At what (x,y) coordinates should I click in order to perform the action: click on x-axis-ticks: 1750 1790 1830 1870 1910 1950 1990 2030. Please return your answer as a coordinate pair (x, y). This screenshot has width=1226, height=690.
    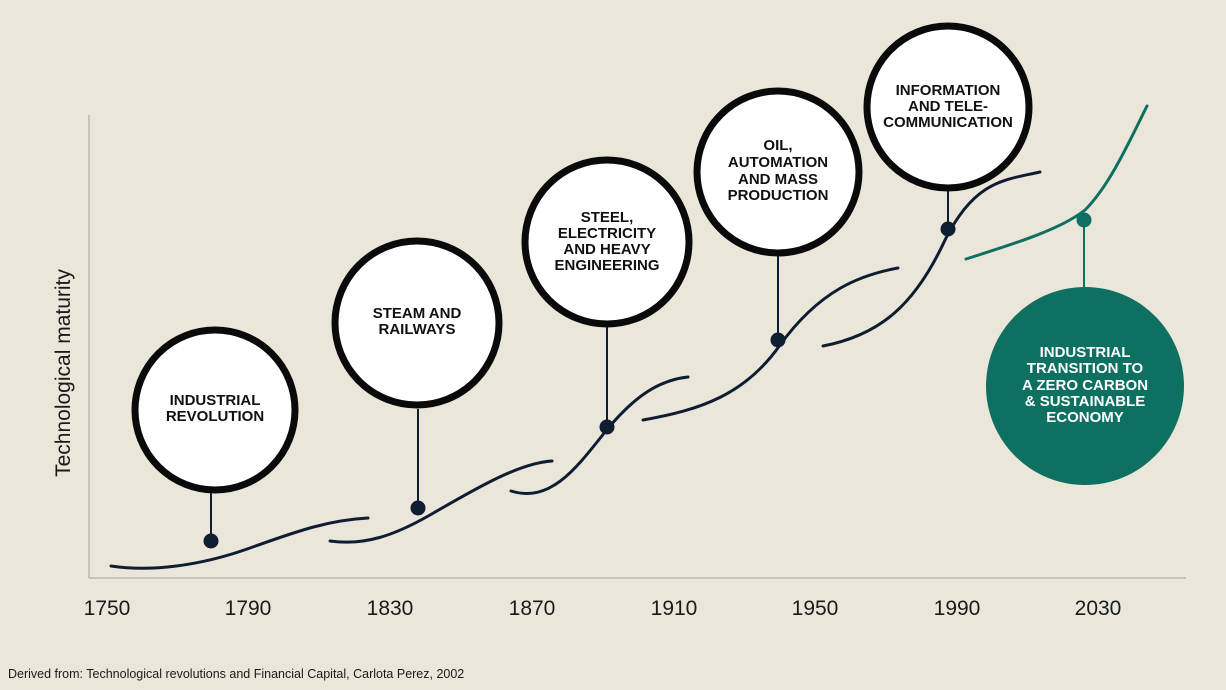
    Looking at the image, I should click on (603, 608).